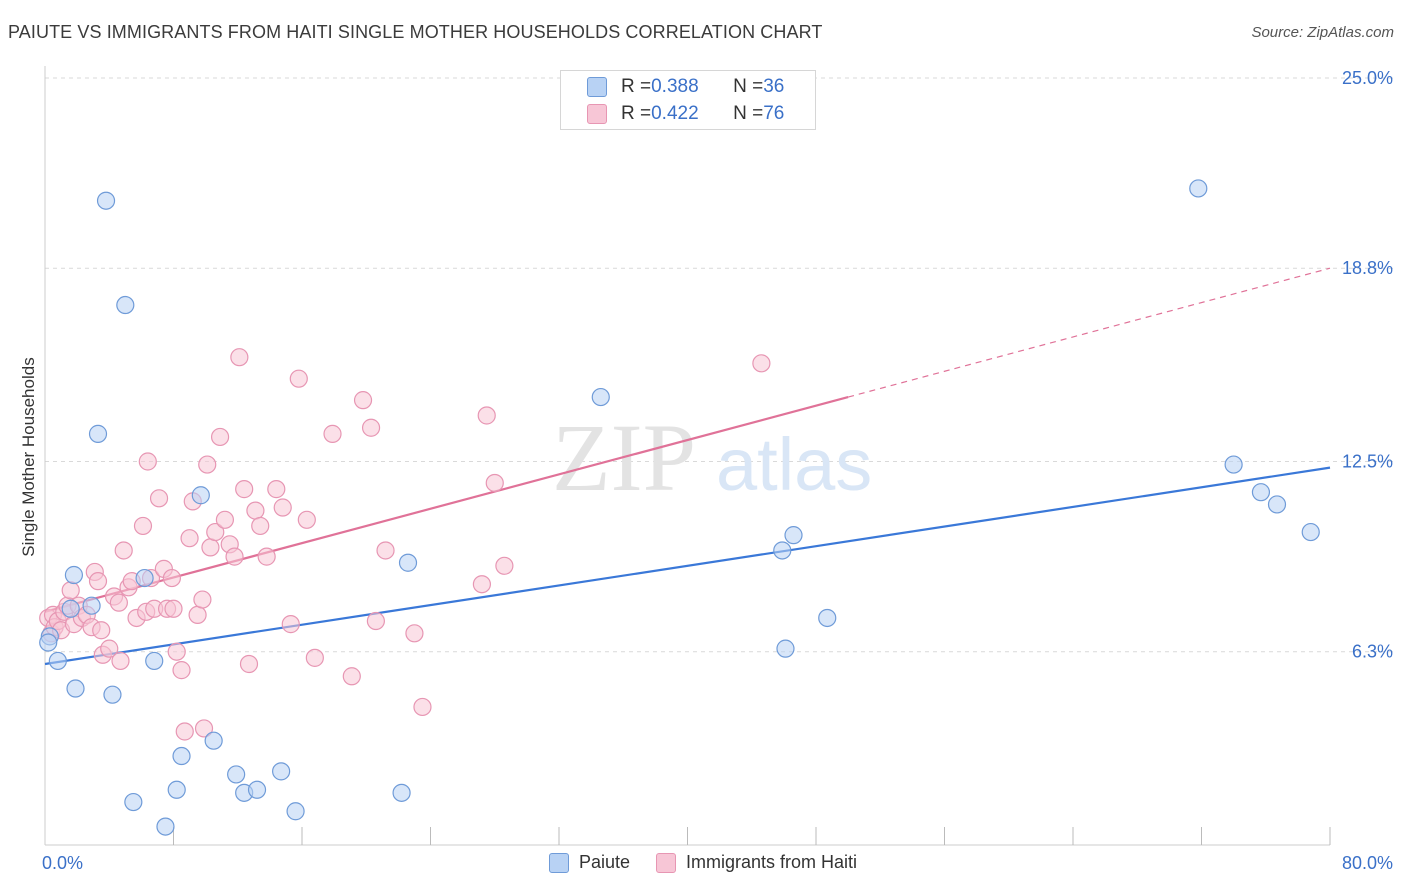 Image resolution: width=1406 pixels, height=892 pixels. I want to click on legend-label-haiti: Immigrants from Haiti, so click(772, 862).